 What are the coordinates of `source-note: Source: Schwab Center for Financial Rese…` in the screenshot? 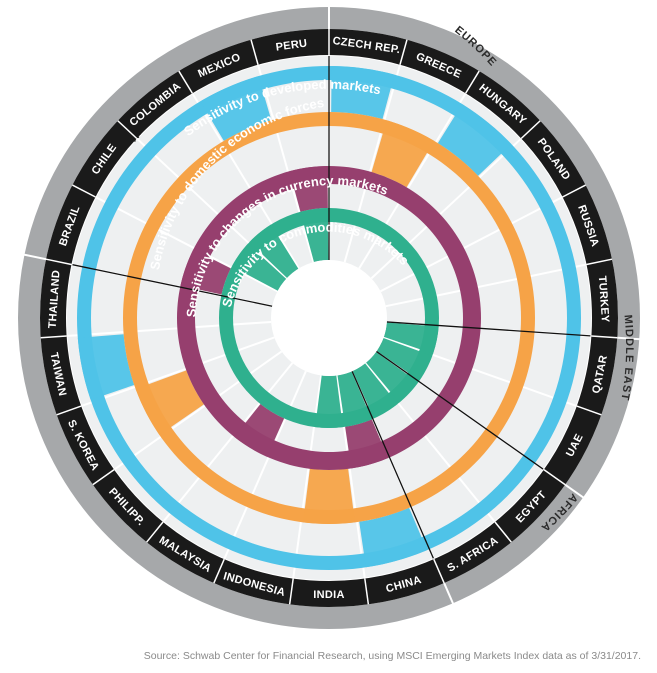 It's located at (392, 656).